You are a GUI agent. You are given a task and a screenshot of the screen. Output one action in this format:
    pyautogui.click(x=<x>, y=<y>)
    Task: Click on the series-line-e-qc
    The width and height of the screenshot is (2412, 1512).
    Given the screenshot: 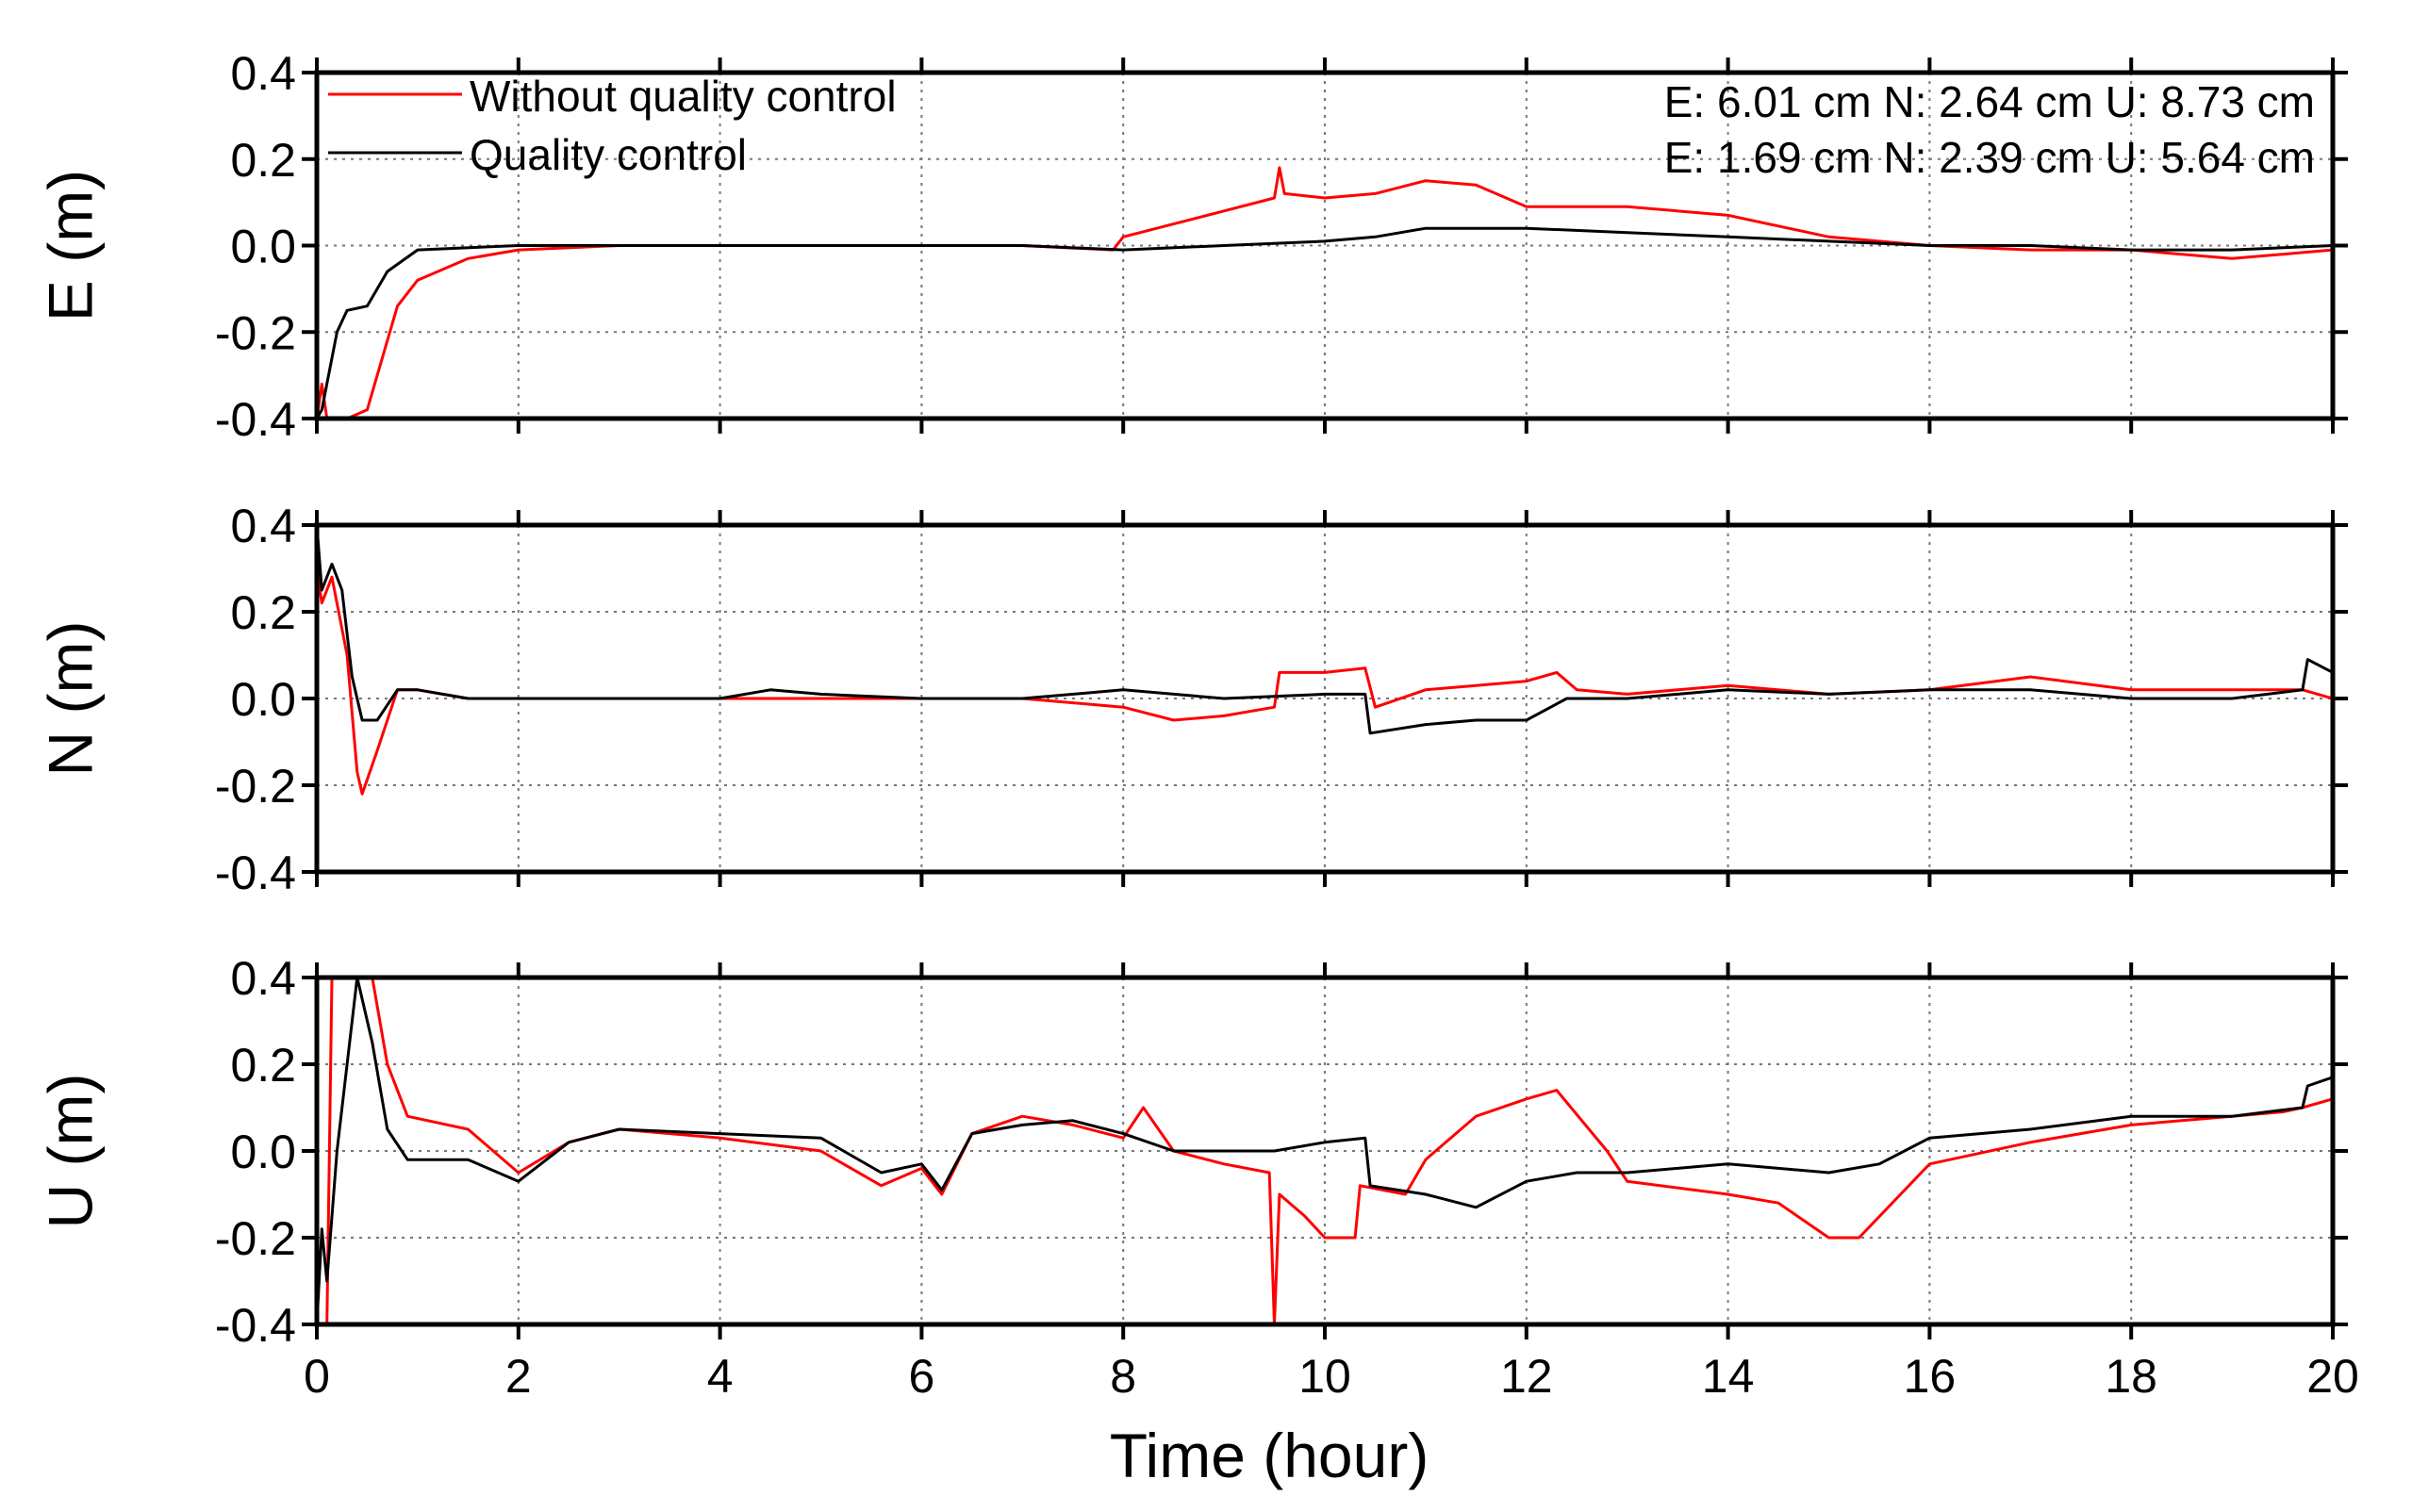 What is the action you would take?
    pyautogui.click(x=1325, y=323)
    